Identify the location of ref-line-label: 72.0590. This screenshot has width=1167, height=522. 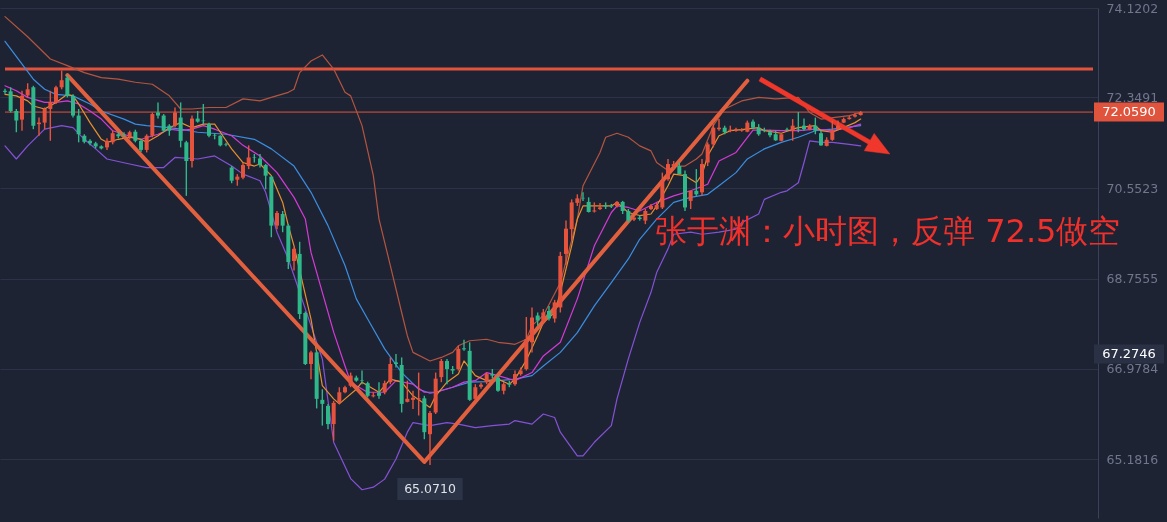
(1129, 112).